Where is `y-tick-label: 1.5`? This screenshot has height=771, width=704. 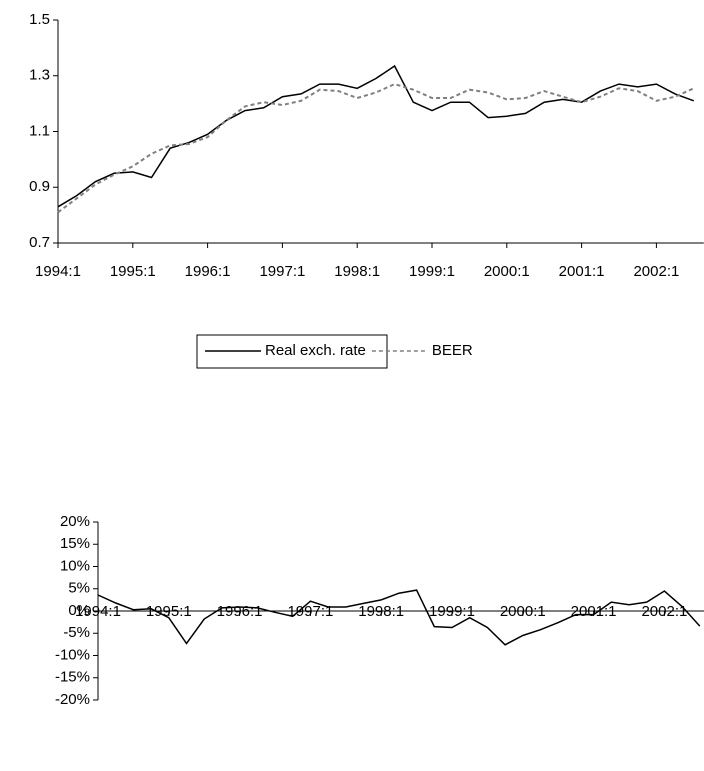 y-tick-label: 1.5 is located at coordinates (39, 19).